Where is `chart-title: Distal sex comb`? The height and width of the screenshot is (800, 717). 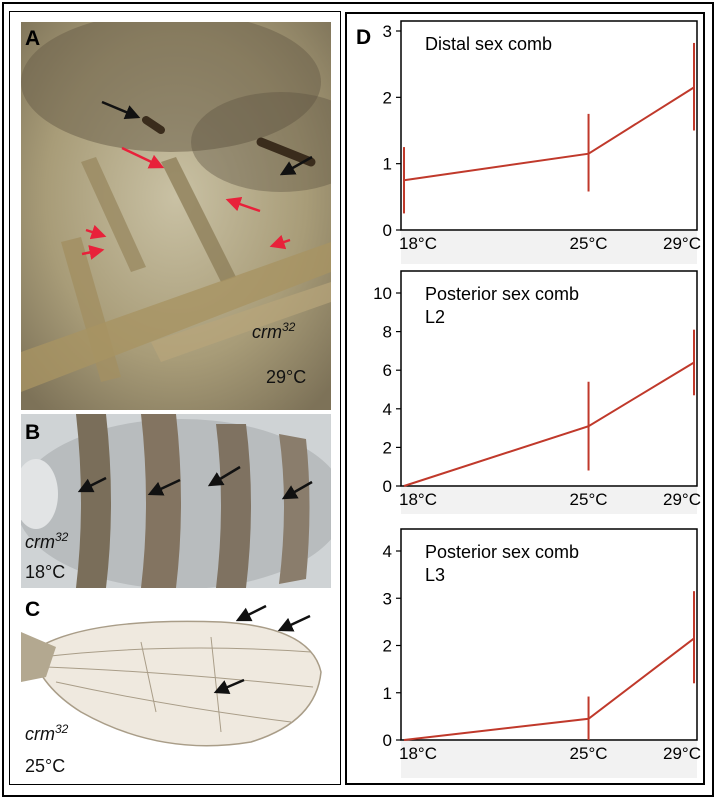
chart-title: Distal sex comb is located at coordinates (488, 44).